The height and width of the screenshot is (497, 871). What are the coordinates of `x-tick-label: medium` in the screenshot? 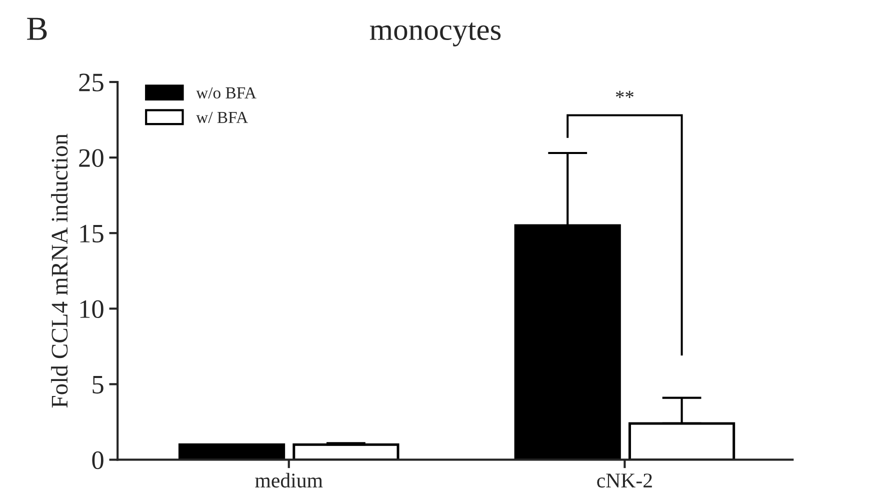 It's located at (289, 480).